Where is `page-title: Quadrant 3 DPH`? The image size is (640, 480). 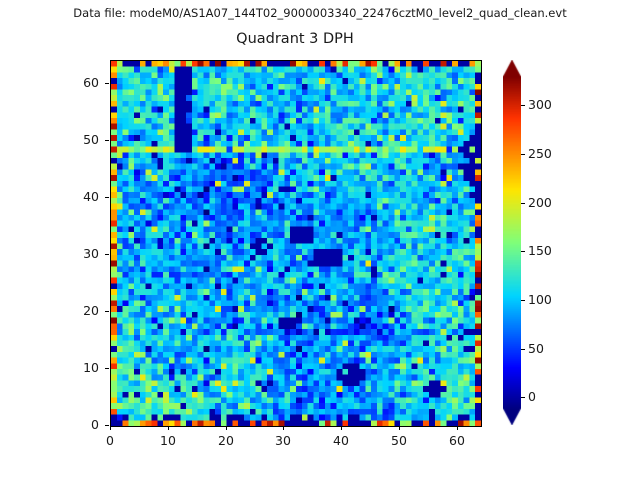 page-title: Quadrant 3 DPH is located at coordinates (295, 39).